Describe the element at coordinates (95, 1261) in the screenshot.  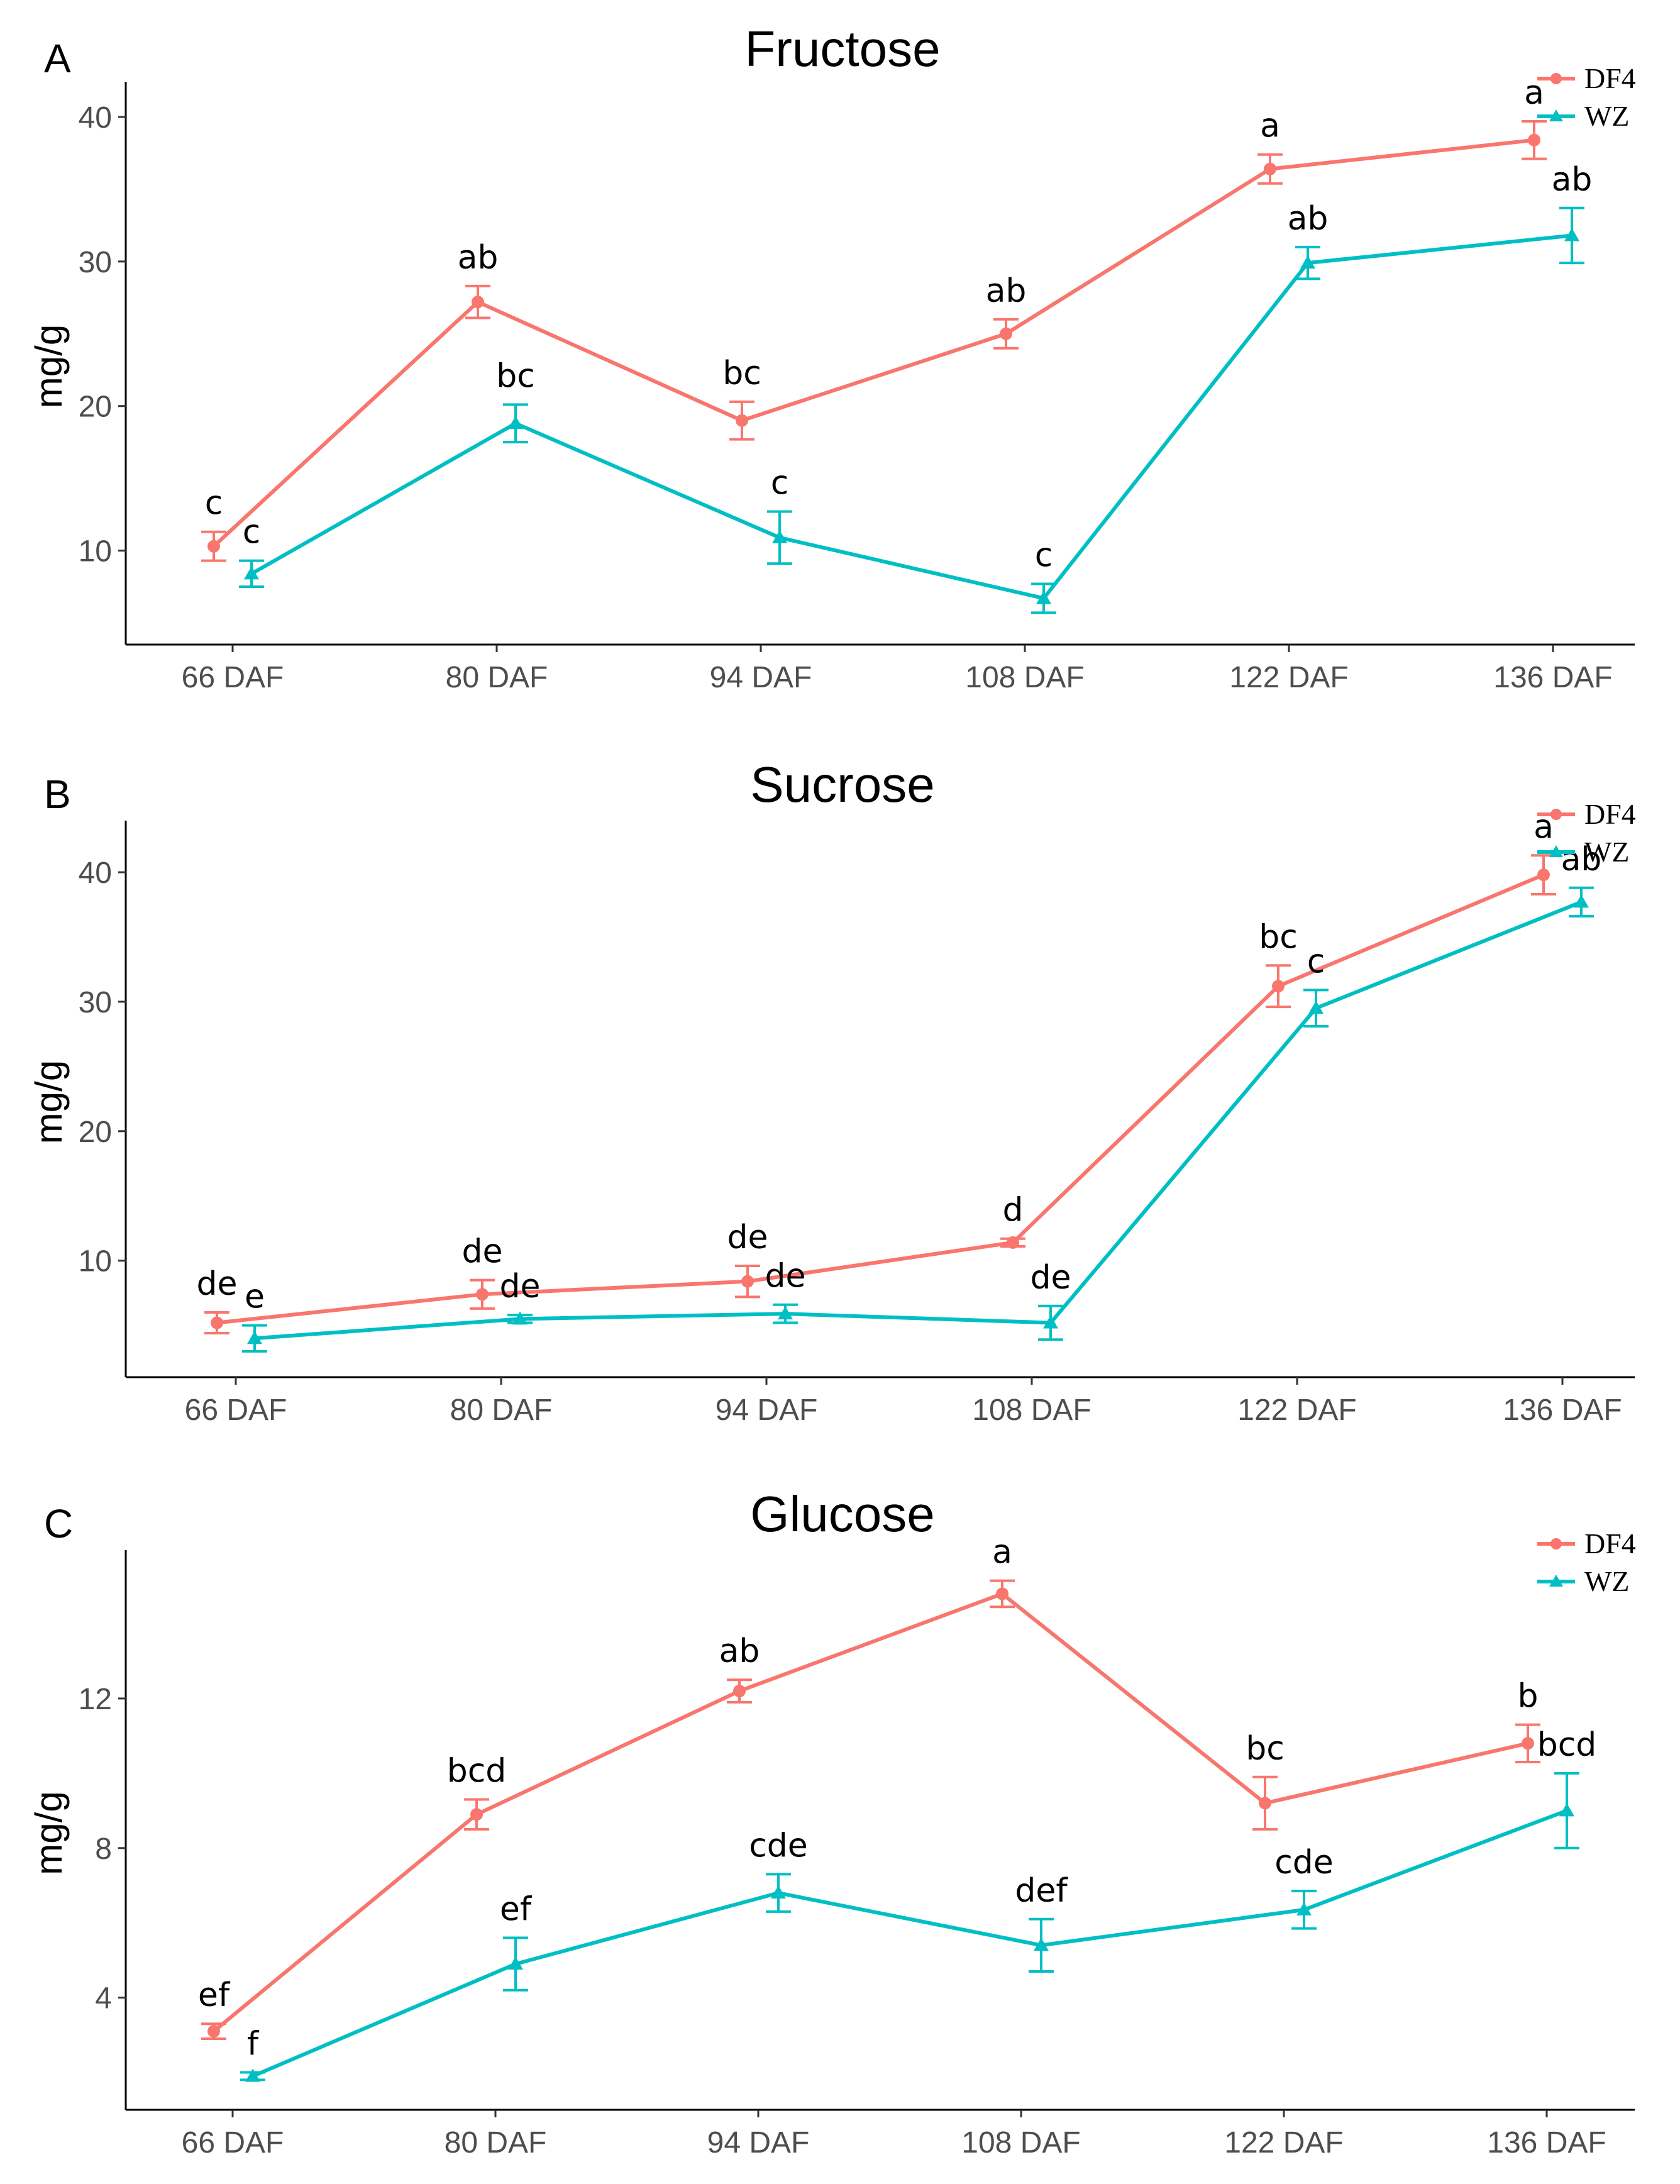
I see `sucrose-y-tick-label: 10` at that location.